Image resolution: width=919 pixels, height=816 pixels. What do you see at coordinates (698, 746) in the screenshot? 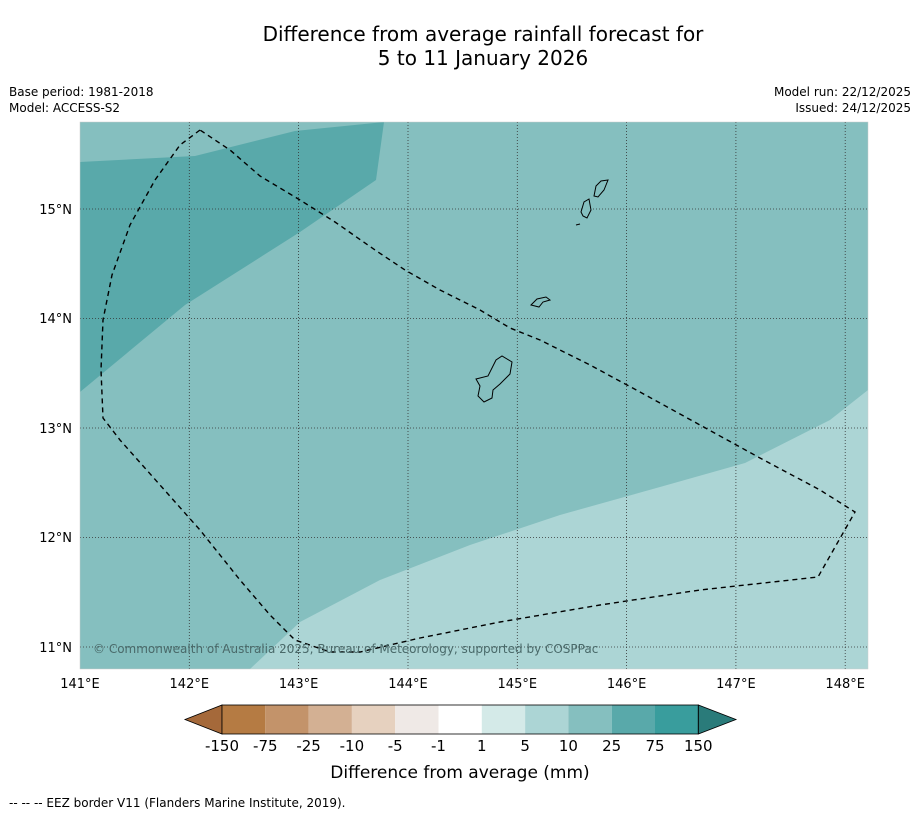
I see `colorbar-label: 150` at bounding box center [698, 746].